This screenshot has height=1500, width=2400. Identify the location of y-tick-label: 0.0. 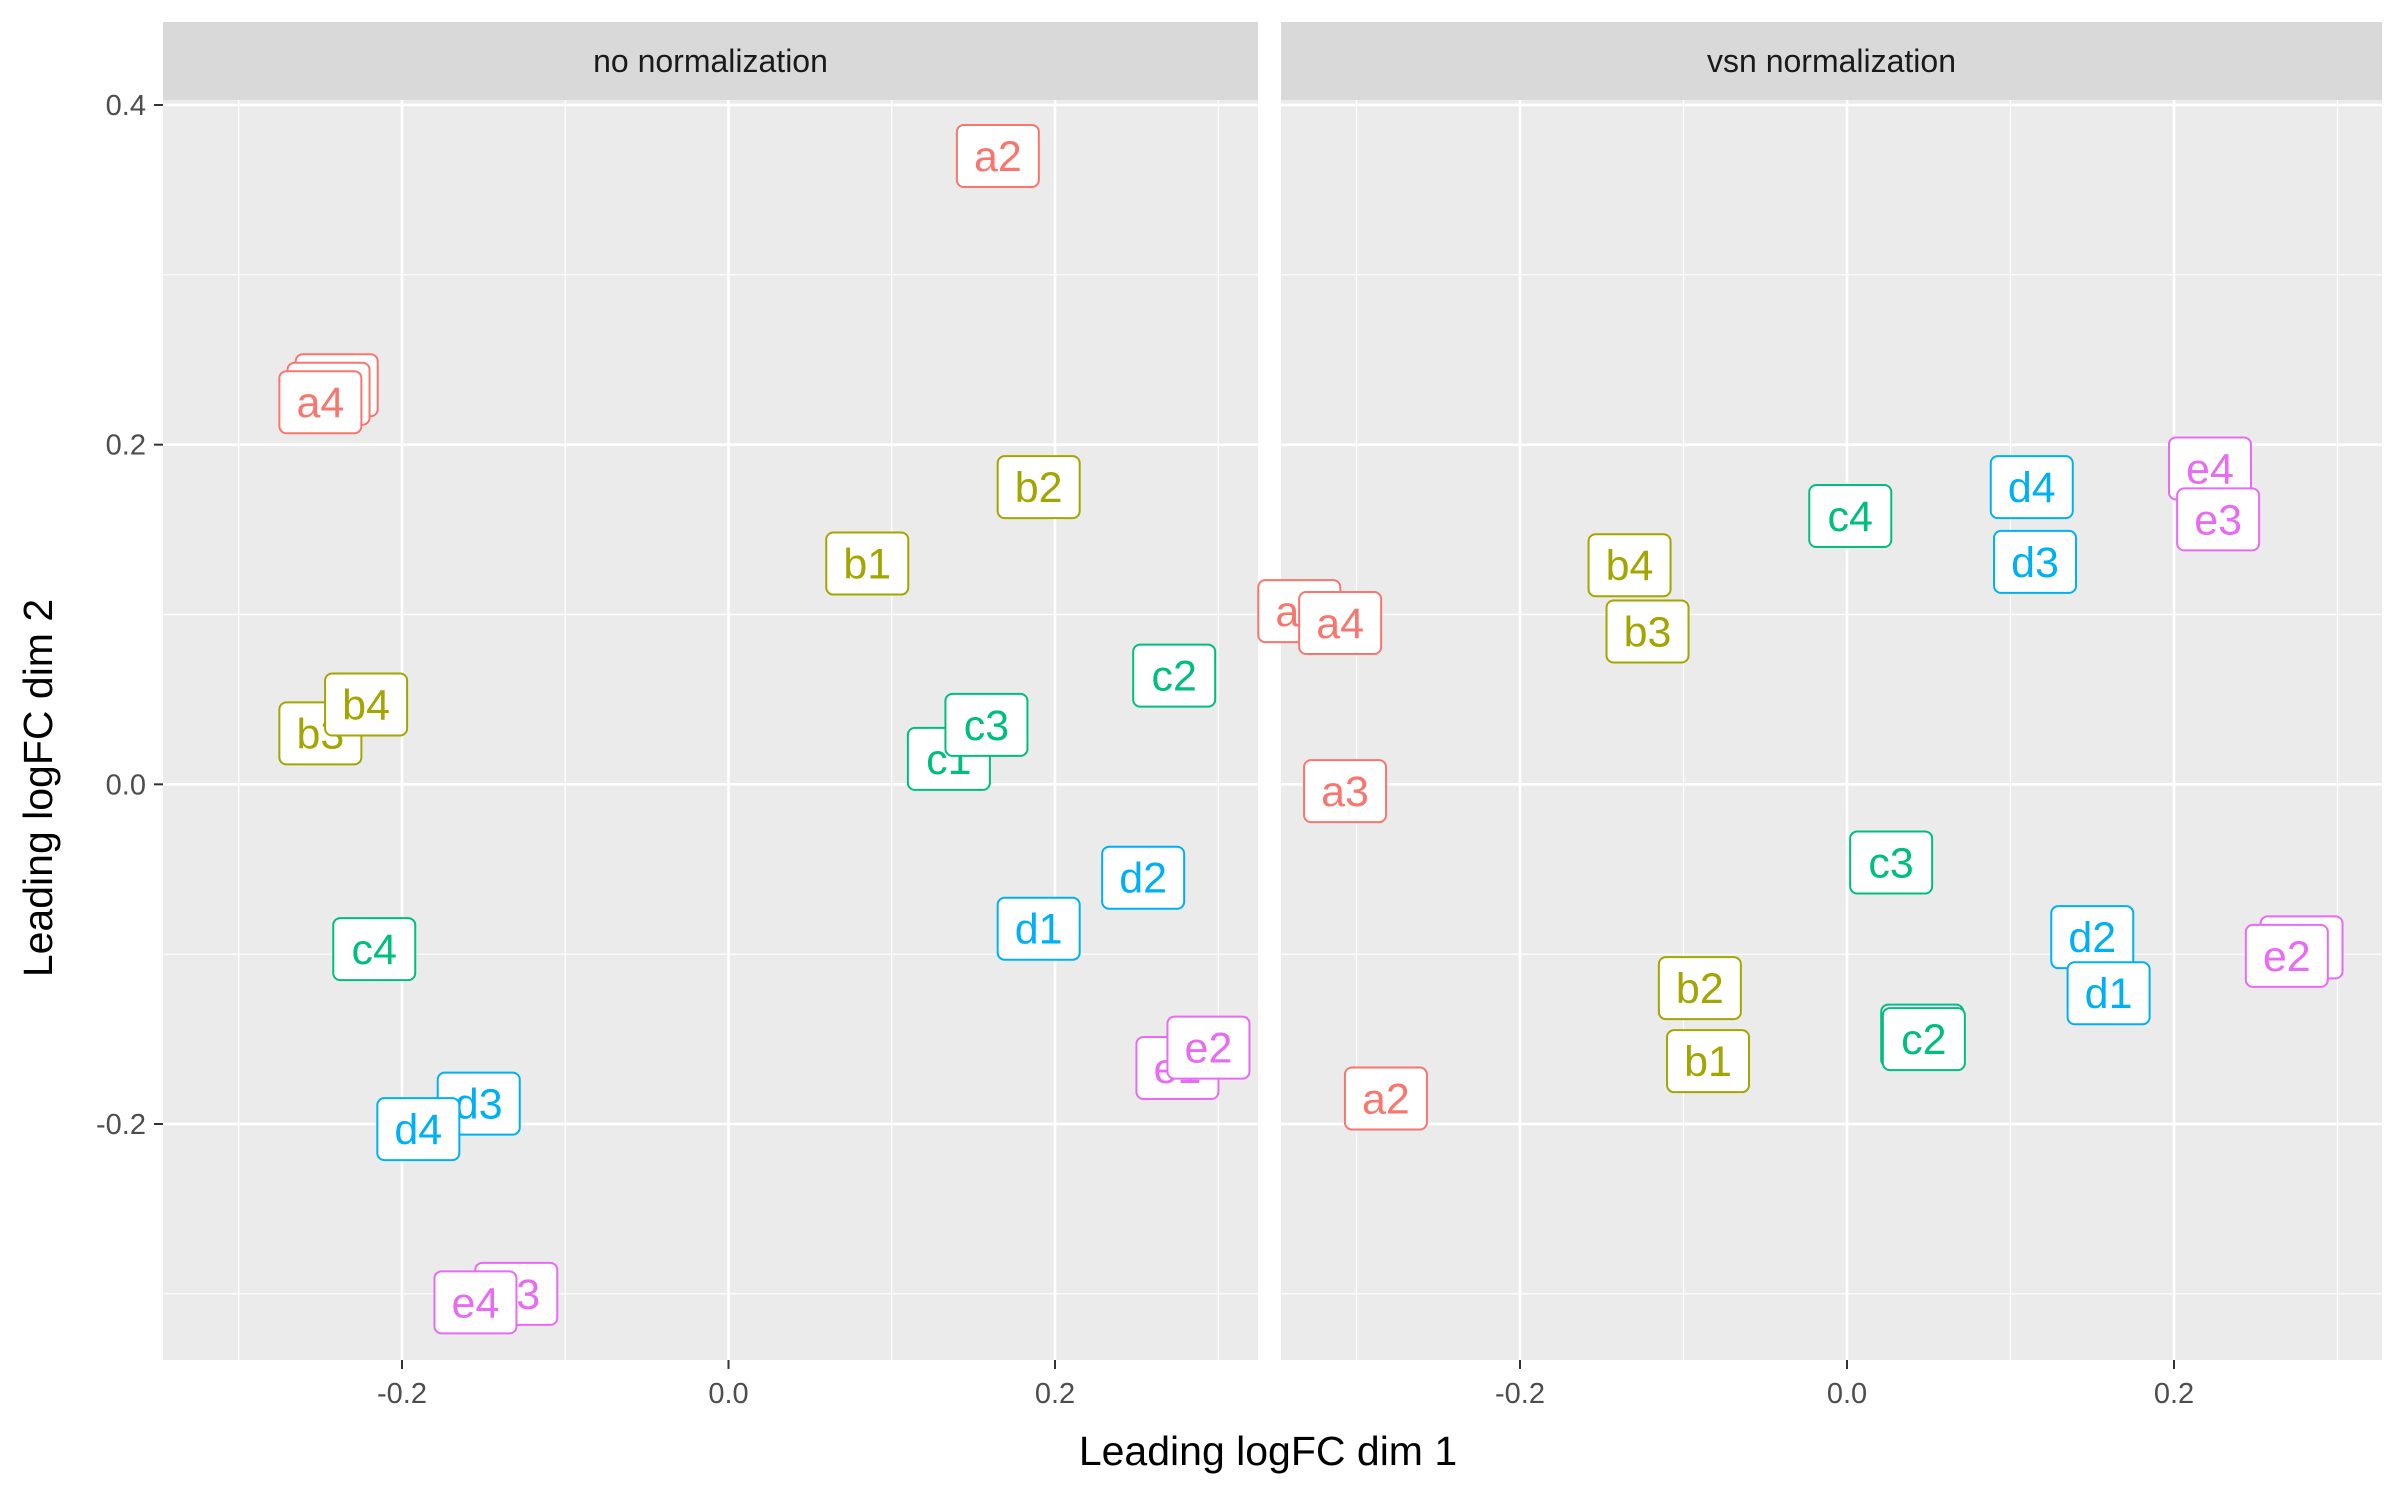
(126, 785).